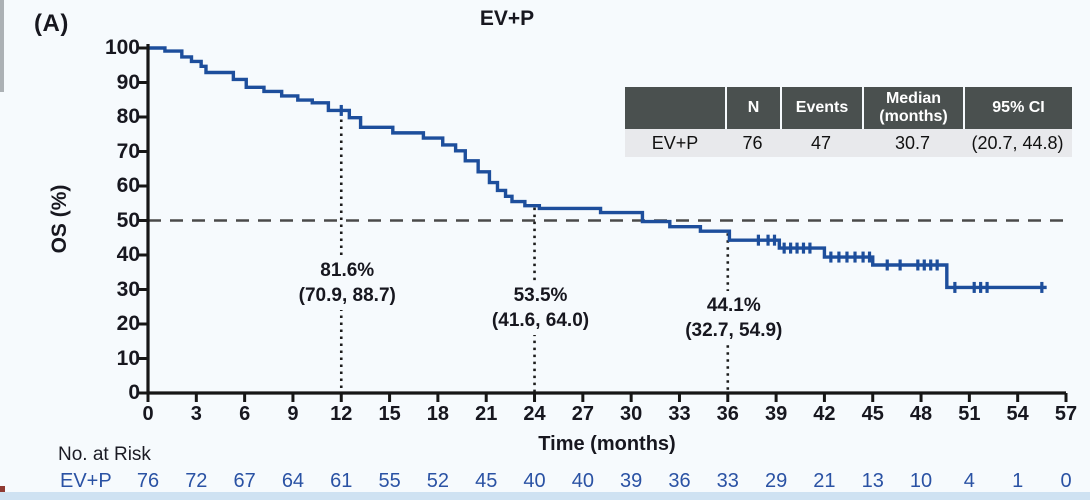  Describe the element at coordinates (341, 481) in the screenshot. I see `risk-count: 61` at that location.